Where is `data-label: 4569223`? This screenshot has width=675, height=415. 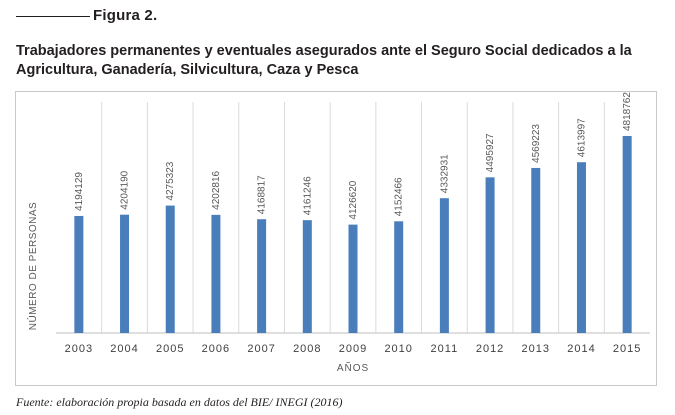
data-label: 4569223 is located at coordinates (536, 143).